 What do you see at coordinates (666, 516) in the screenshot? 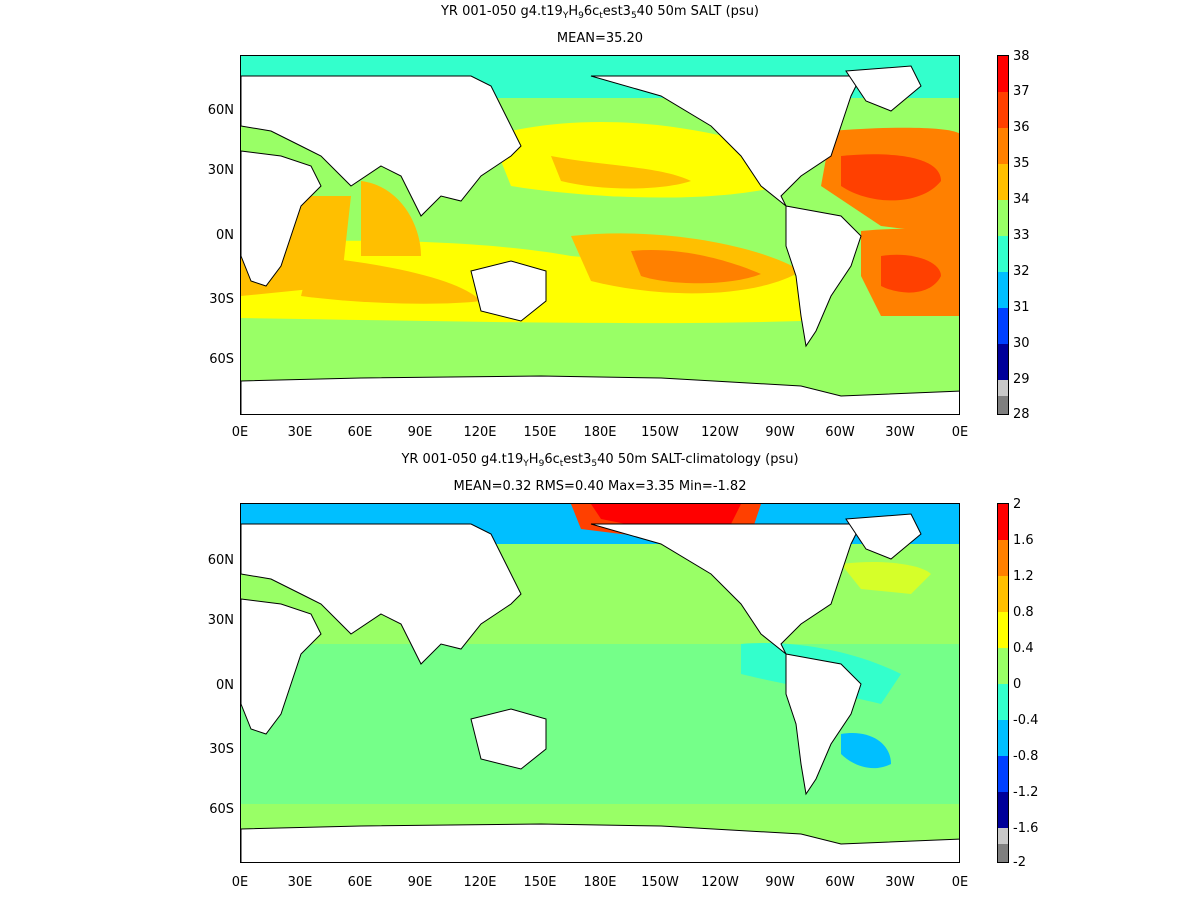
I see `arctic-peak-bias` at bounding box center [666, 516].